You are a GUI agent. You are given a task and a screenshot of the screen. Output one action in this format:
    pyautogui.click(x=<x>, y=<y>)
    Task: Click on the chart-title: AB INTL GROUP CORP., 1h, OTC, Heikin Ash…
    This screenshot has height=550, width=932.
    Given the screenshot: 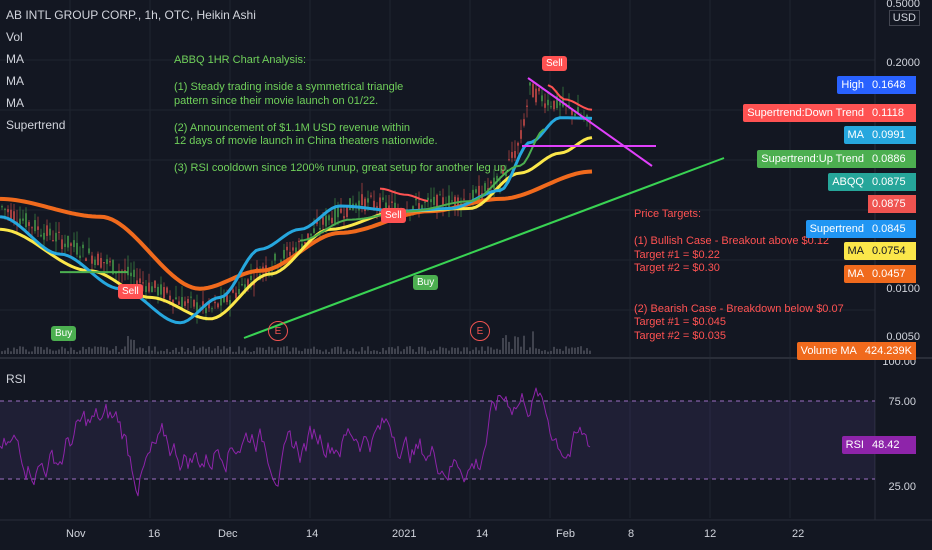 What is the action you would take?
    pyautogui.click(x=131, y=15)
    